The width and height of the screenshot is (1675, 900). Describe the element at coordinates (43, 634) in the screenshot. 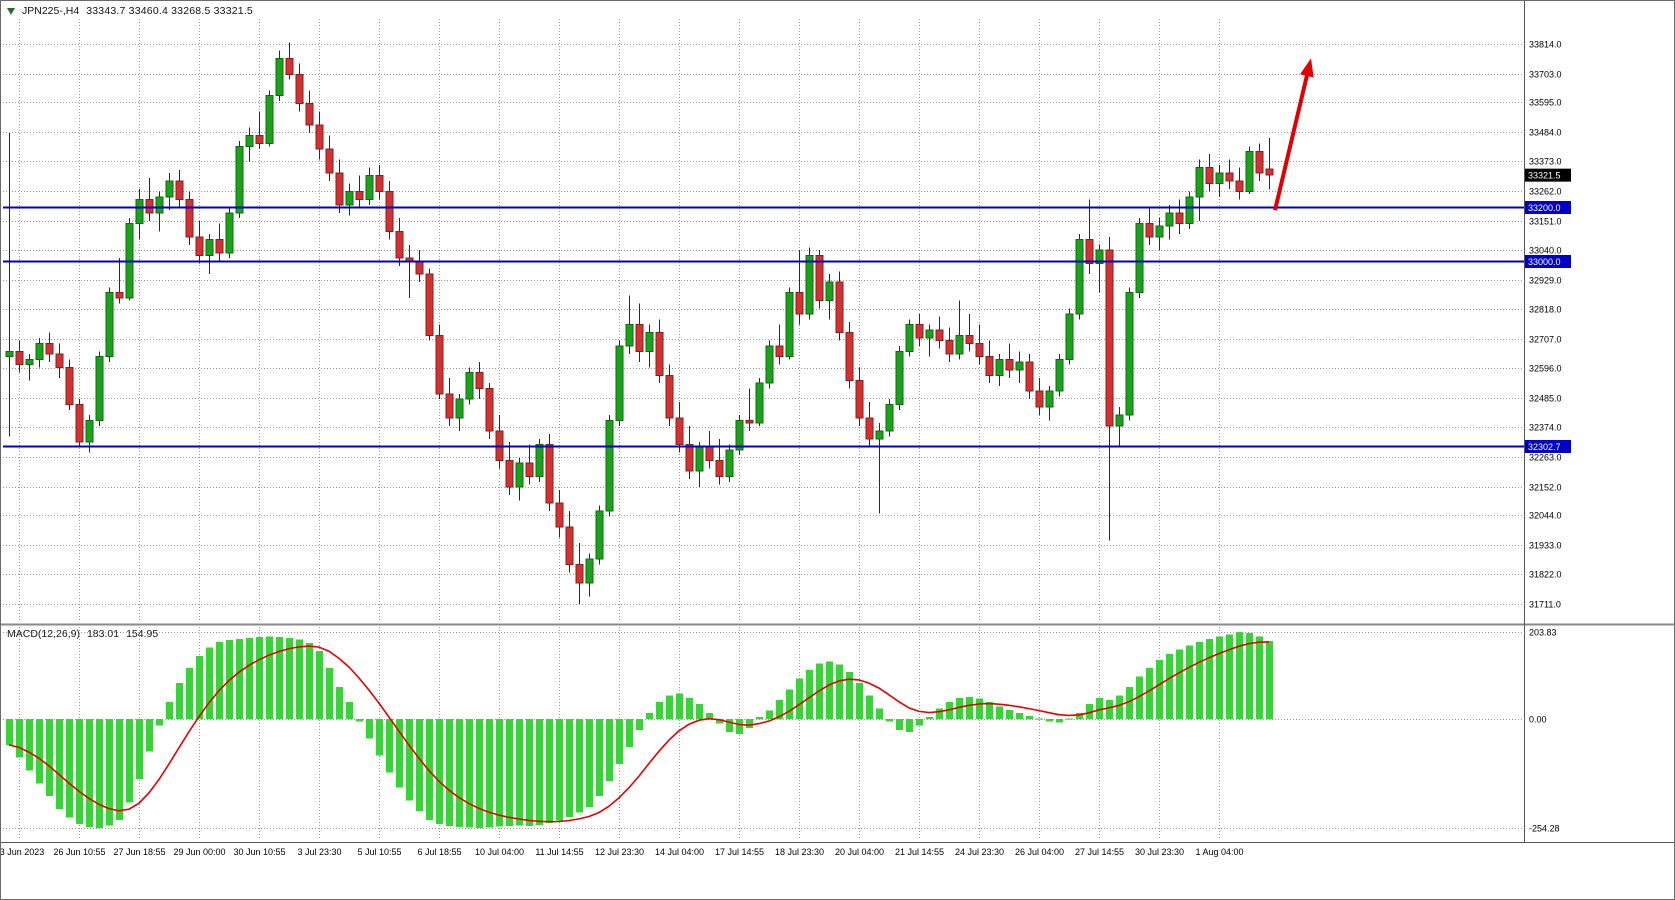

I see `macd-name: MACD(12,26,9)` at that location.